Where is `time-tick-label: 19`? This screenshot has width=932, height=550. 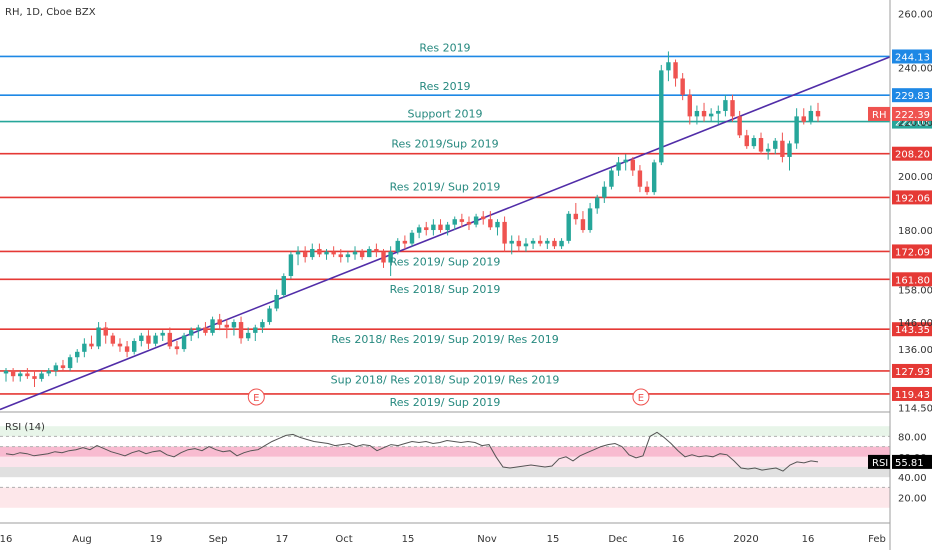
time-tick-label: 19 is located at coordinates (156, 539).